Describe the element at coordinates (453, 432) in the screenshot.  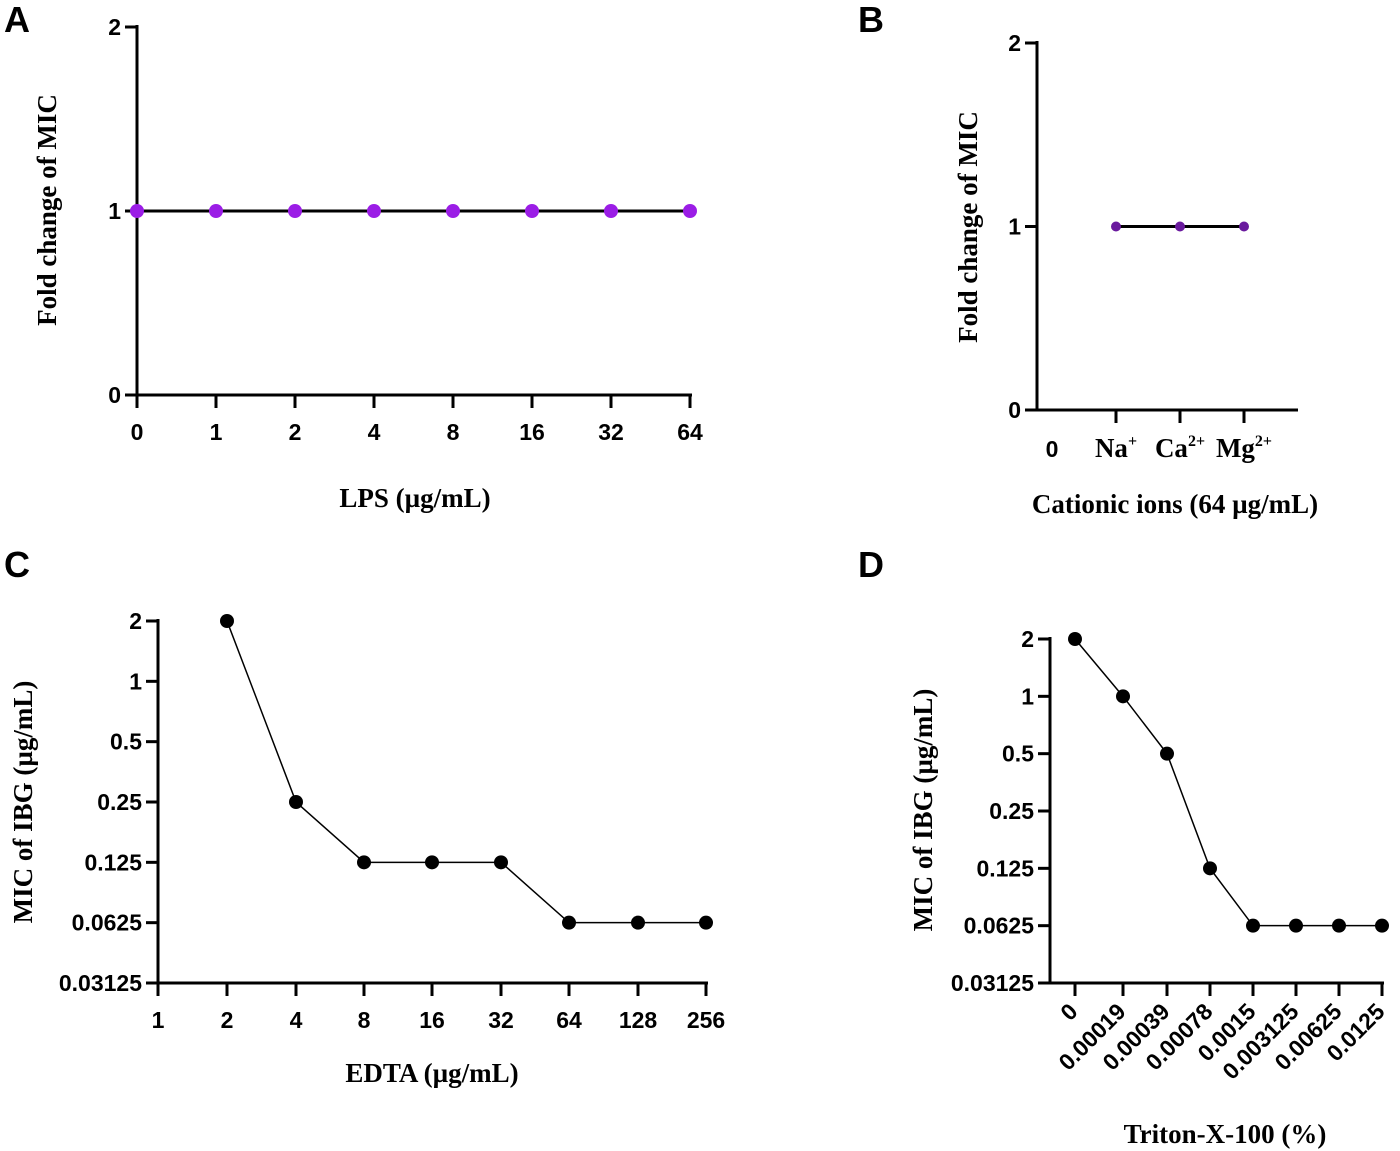
I see `panel-a-x-tick-label: 8` at that location.